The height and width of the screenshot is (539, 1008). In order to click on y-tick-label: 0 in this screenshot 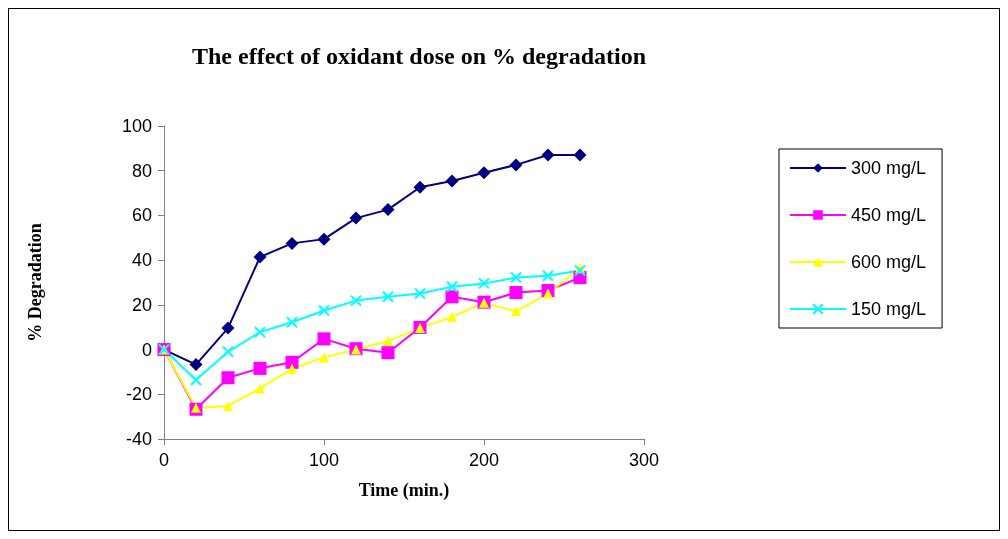, I will do `click(146, 349)`.